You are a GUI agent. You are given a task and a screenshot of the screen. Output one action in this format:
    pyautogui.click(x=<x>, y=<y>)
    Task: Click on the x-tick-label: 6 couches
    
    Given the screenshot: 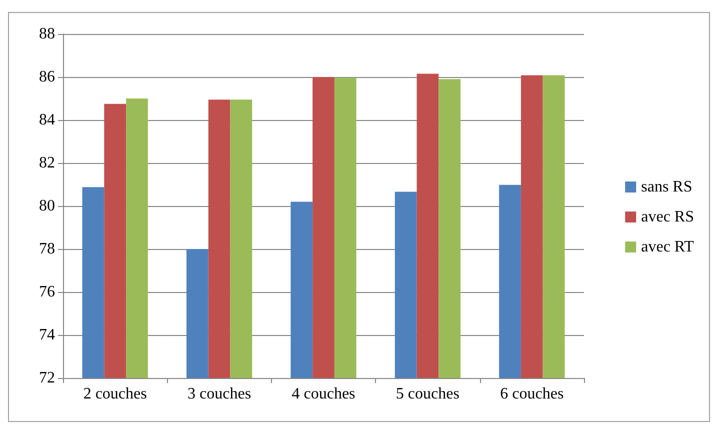 What is the action you would take?
    pyautogui.click(x=532, y=394)
    